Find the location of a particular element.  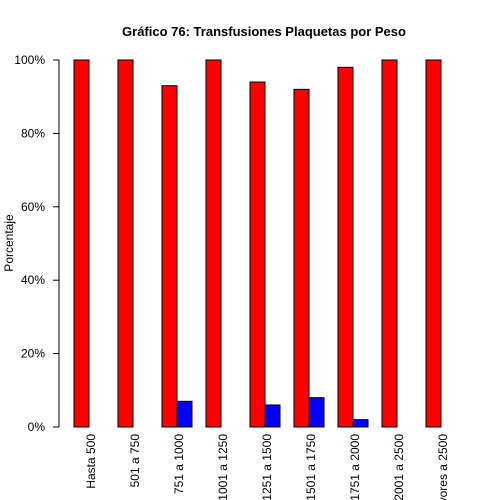

y-tick-label: 80% is located at coordinates (33, 133).